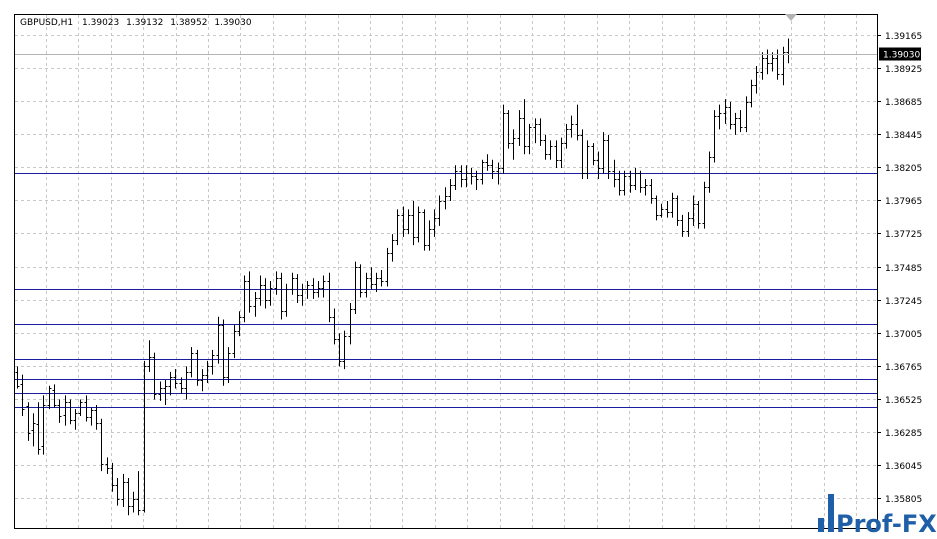  I want to click on y-tick-label: 1.36525, so click(903, 401).